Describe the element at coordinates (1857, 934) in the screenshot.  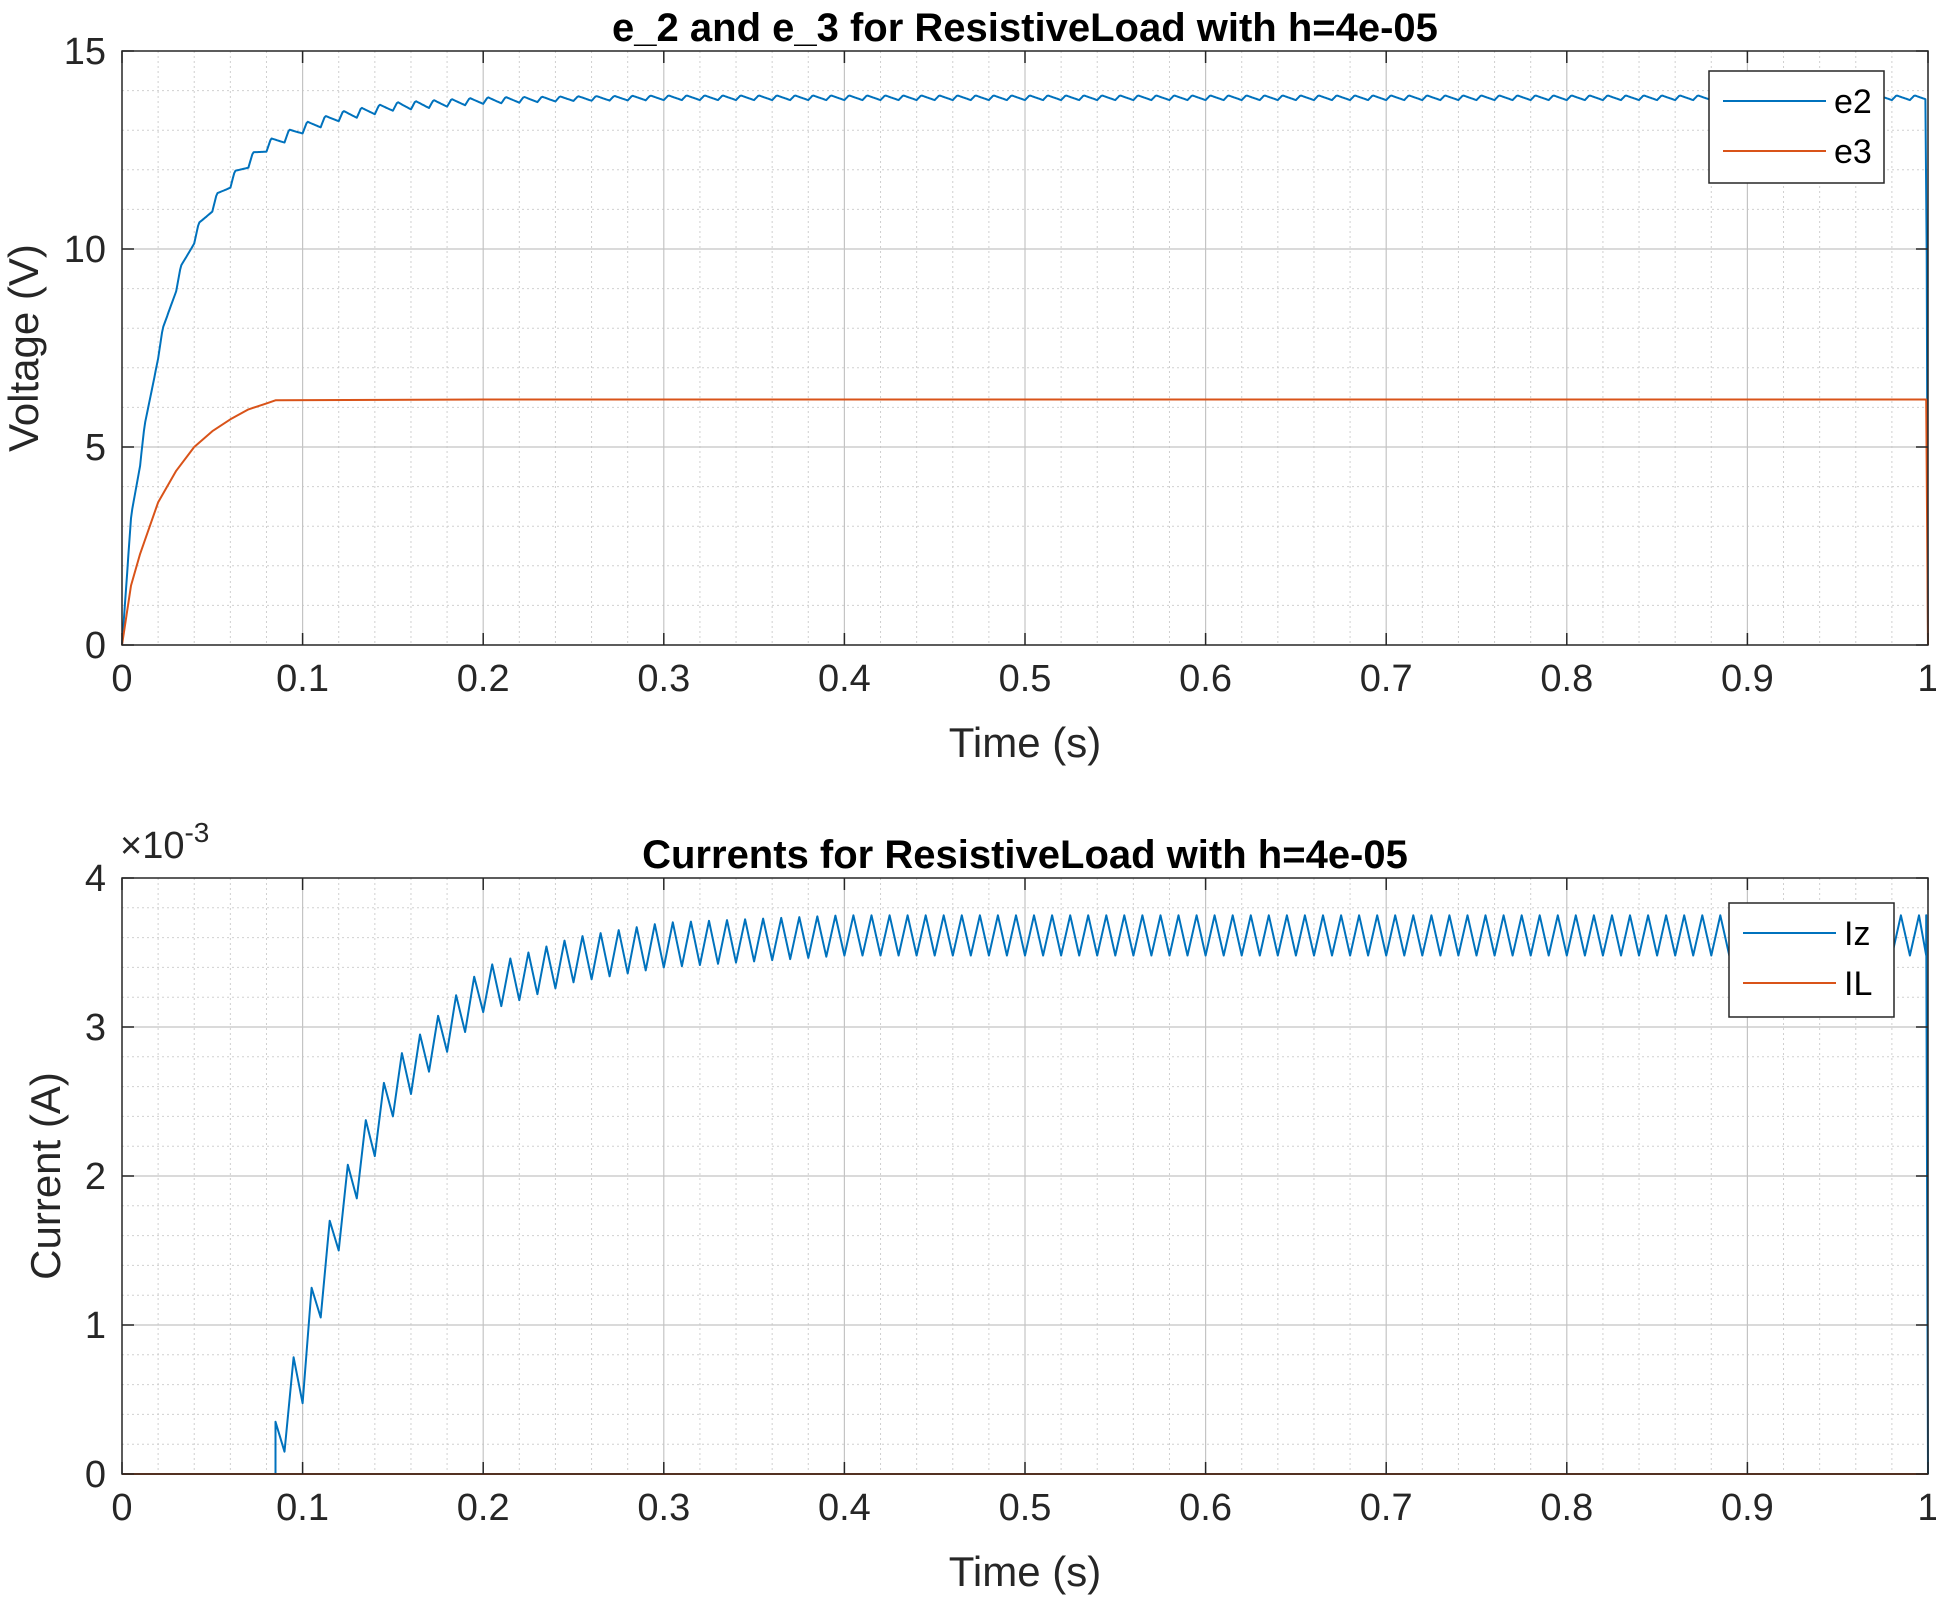
I see `legend-label-iz: Iz` at that location.